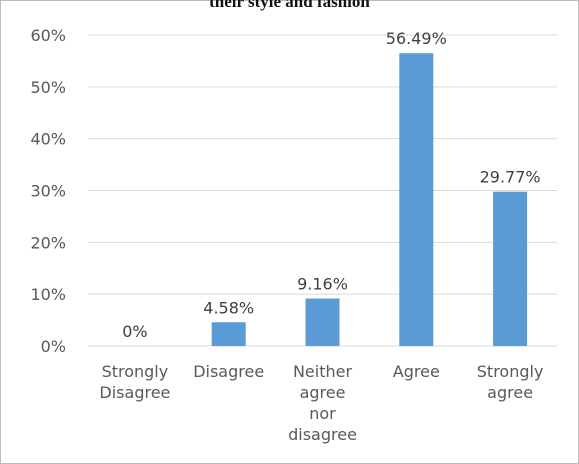  What do you see at coordinates (416, 371) in the screenshot?
I see `x-tick-label: Agree` at bounding box center [416, 371].